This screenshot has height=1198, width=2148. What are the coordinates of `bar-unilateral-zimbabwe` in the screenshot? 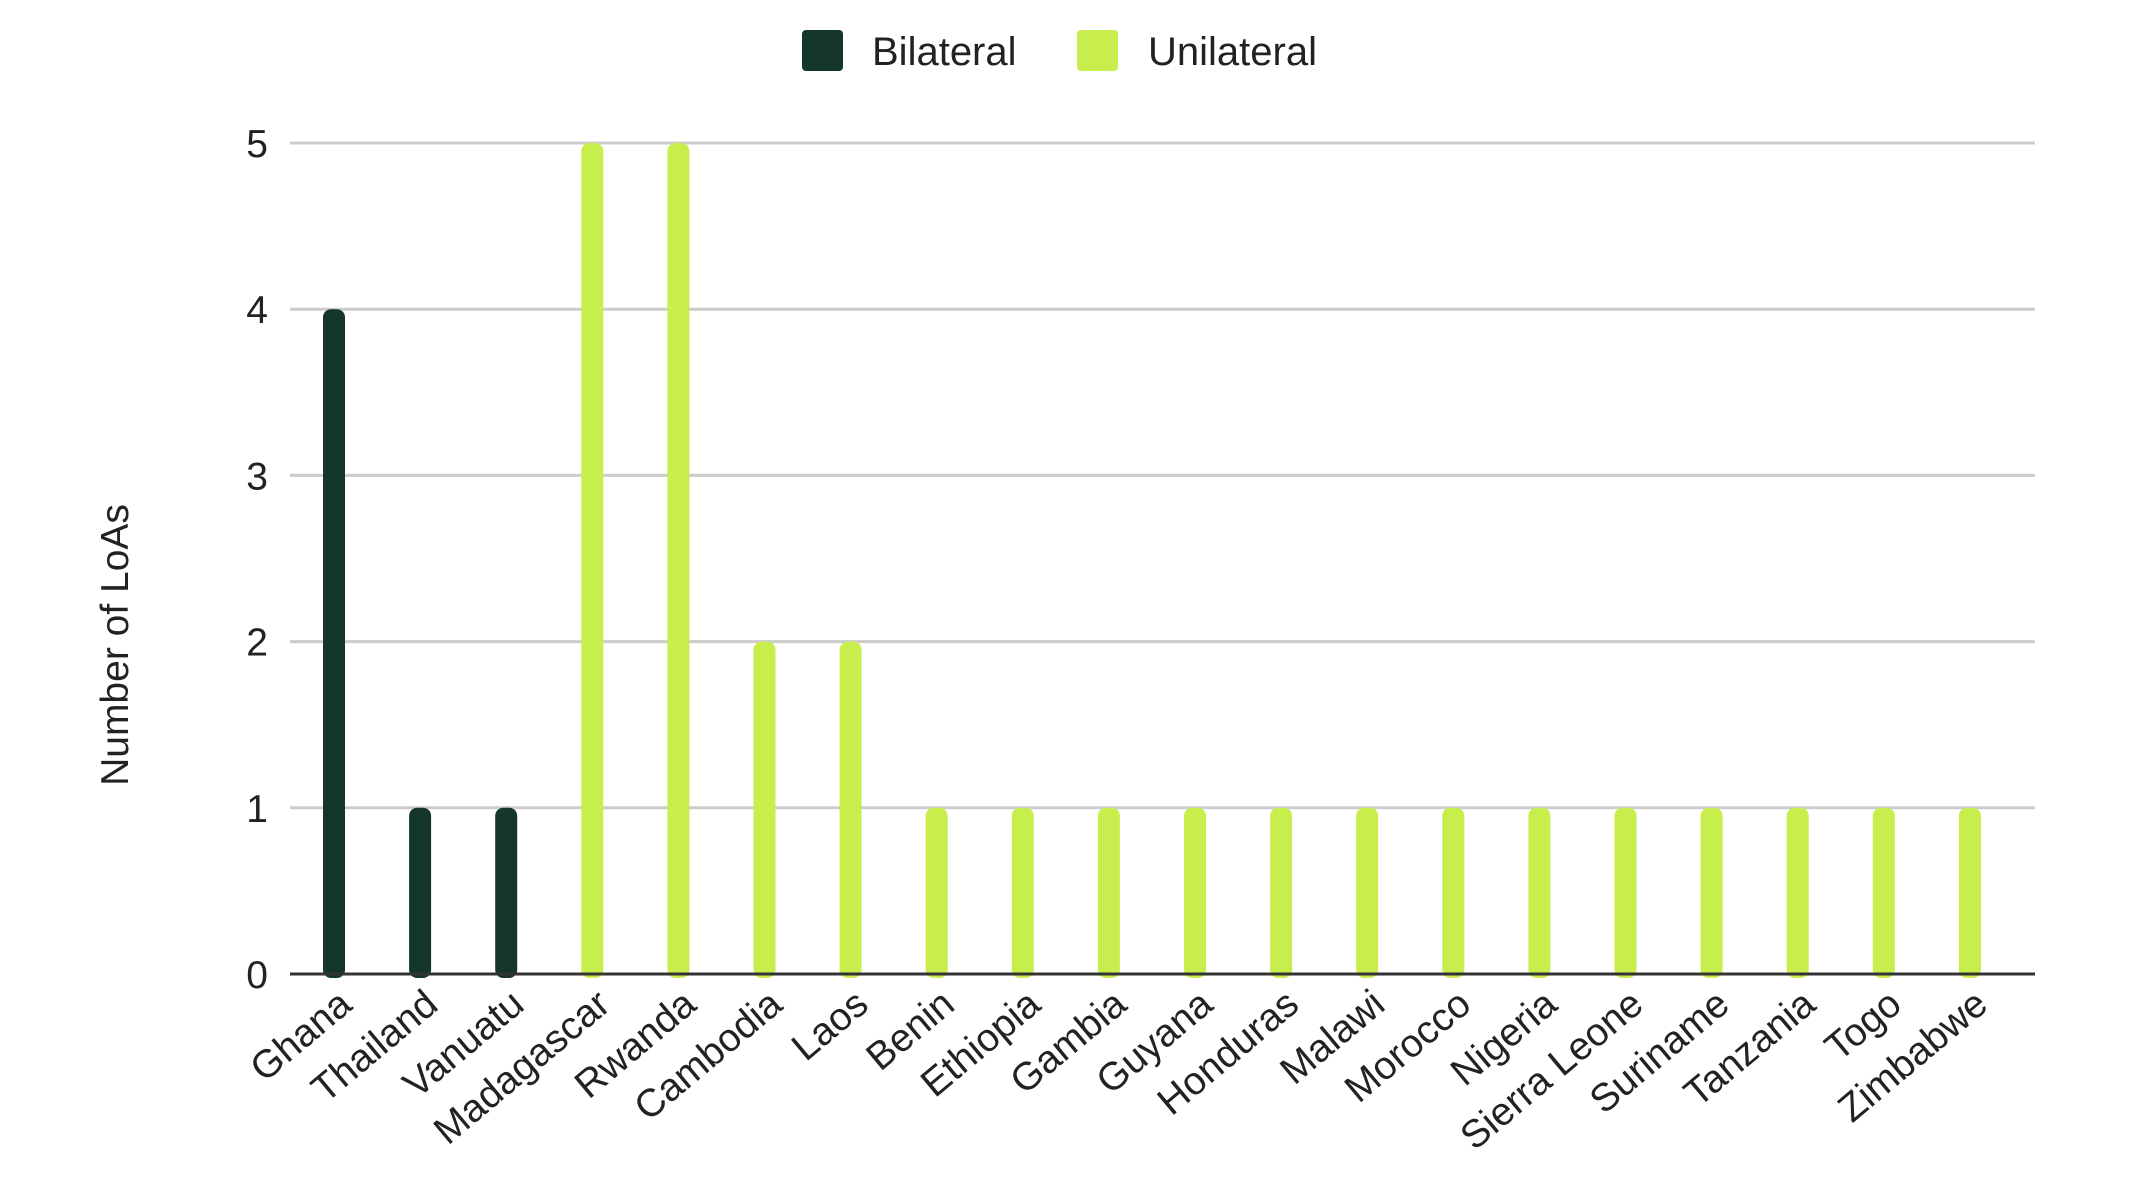 It's located at (1969, 892).